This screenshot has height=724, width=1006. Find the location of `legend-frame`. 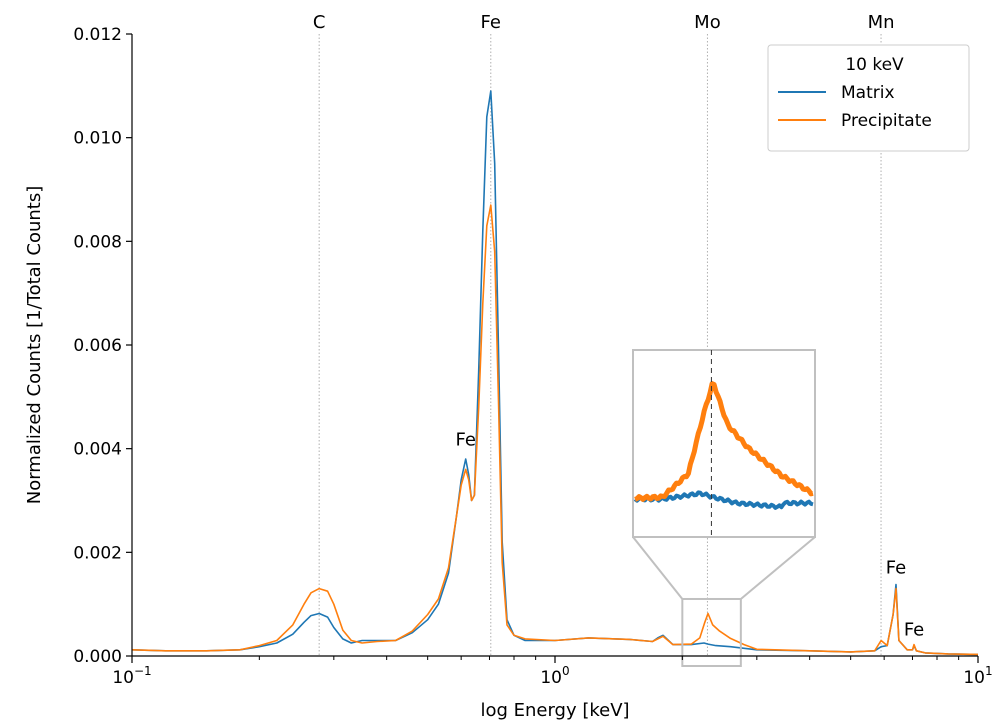

legend-frame is located at coordinates (868, 98).